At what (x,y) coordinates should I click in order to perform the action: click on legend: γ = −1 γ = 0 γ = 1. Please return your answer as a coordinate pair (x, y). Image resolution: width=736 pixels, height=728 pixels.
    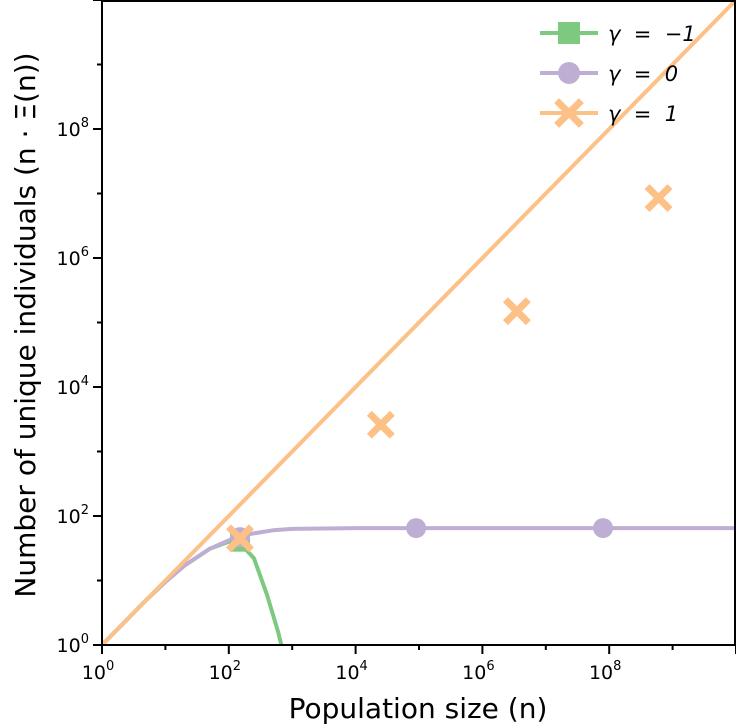
    Looking at the image, I should click on (618, 75).